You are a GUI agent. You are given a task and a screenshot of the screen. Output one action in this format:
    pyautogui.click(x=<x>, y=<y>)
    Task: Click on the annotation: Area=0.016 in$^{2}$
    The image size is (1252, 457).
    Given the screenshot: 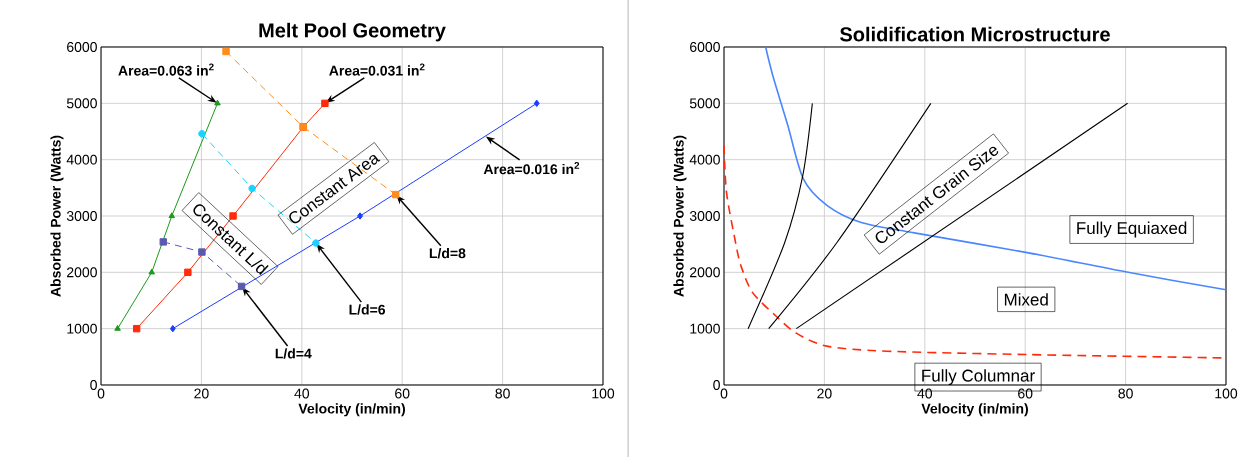 What is the action you would take?
    pyautogui.click(x=531, y=168)
    